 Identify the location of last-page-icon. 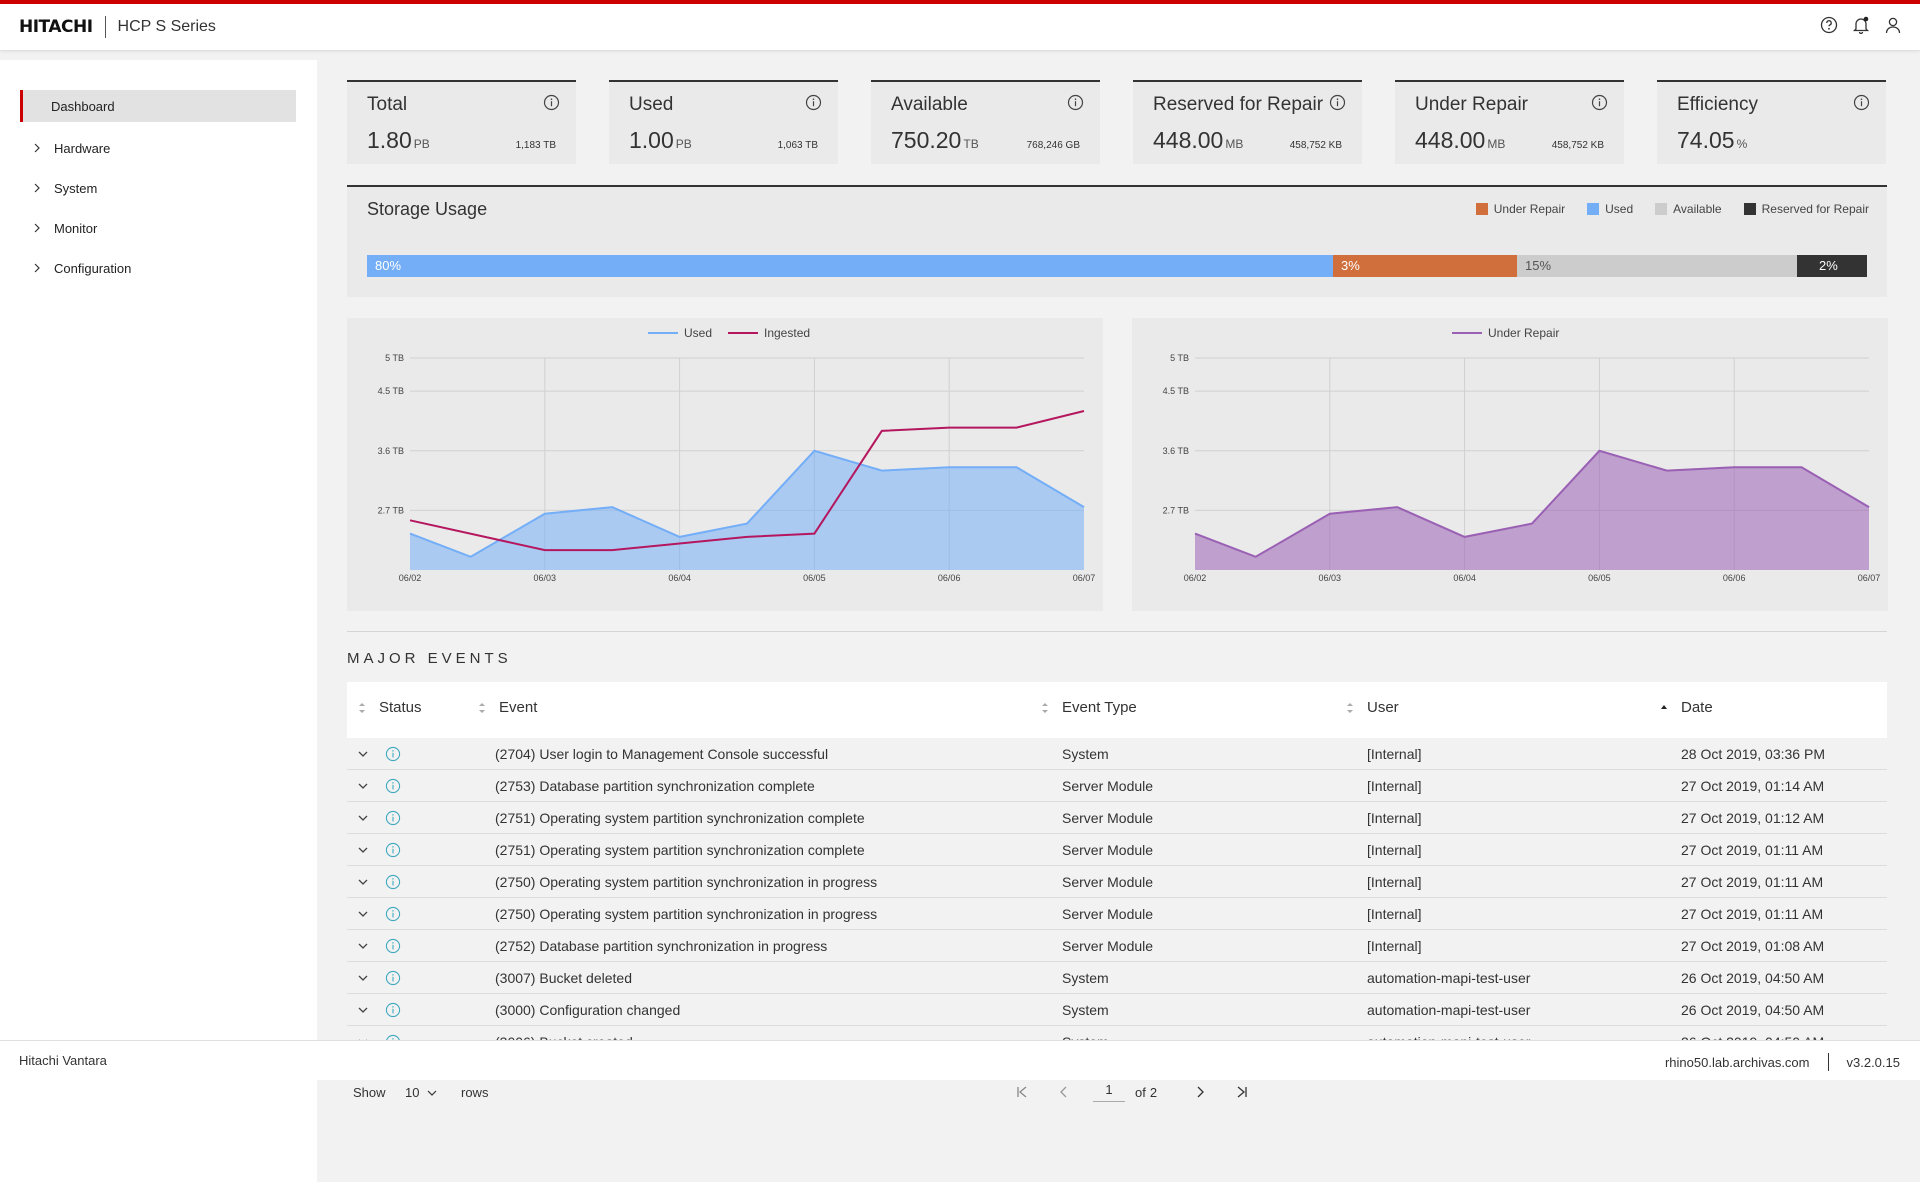
(1242, 1092).